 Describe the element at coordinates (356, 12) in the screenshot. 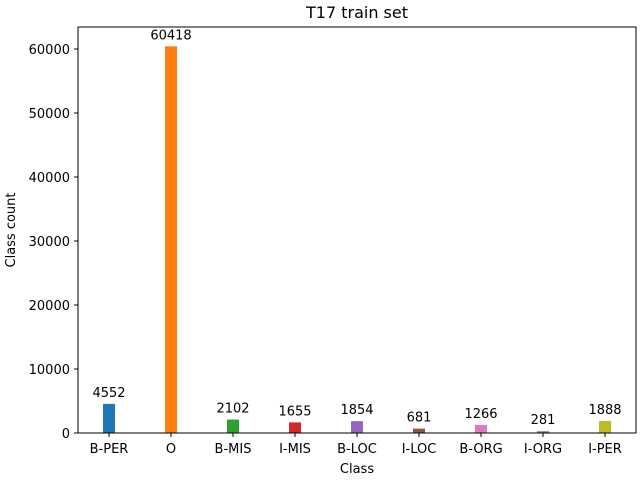

I see `chart-title: T17 train set` at that location.